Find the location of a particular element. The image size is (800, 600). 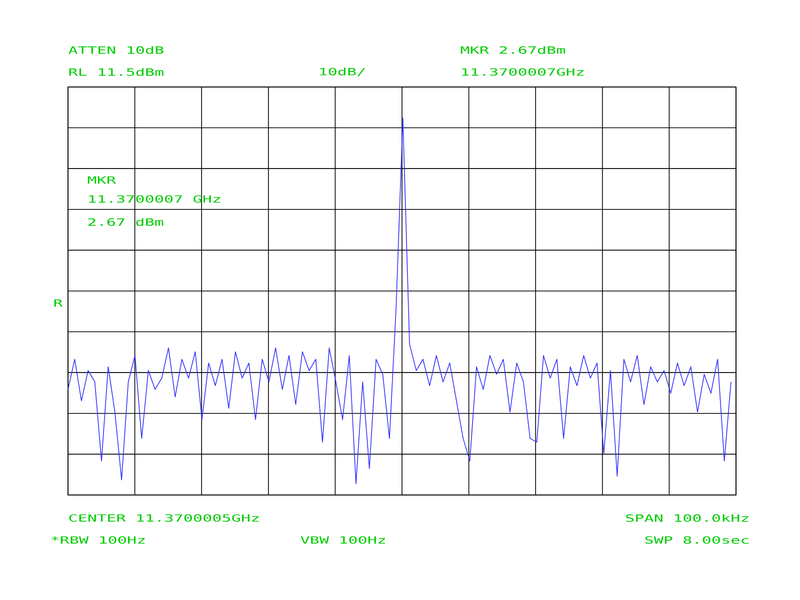

text: SWP 8.00sec is located at coordinates (696, 540).